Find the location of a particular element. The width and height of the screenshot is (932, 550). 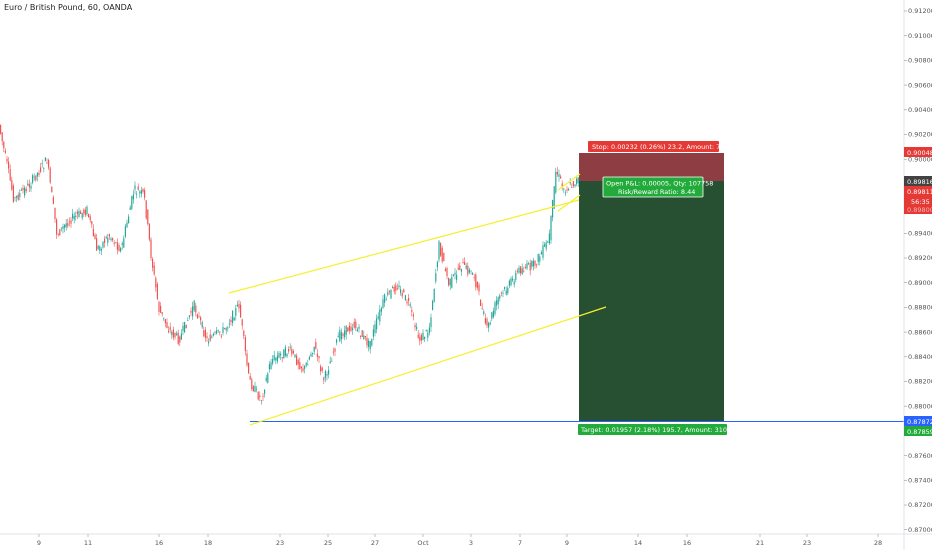

svg-text: 0.89811 is located at coordinates (919, 192).